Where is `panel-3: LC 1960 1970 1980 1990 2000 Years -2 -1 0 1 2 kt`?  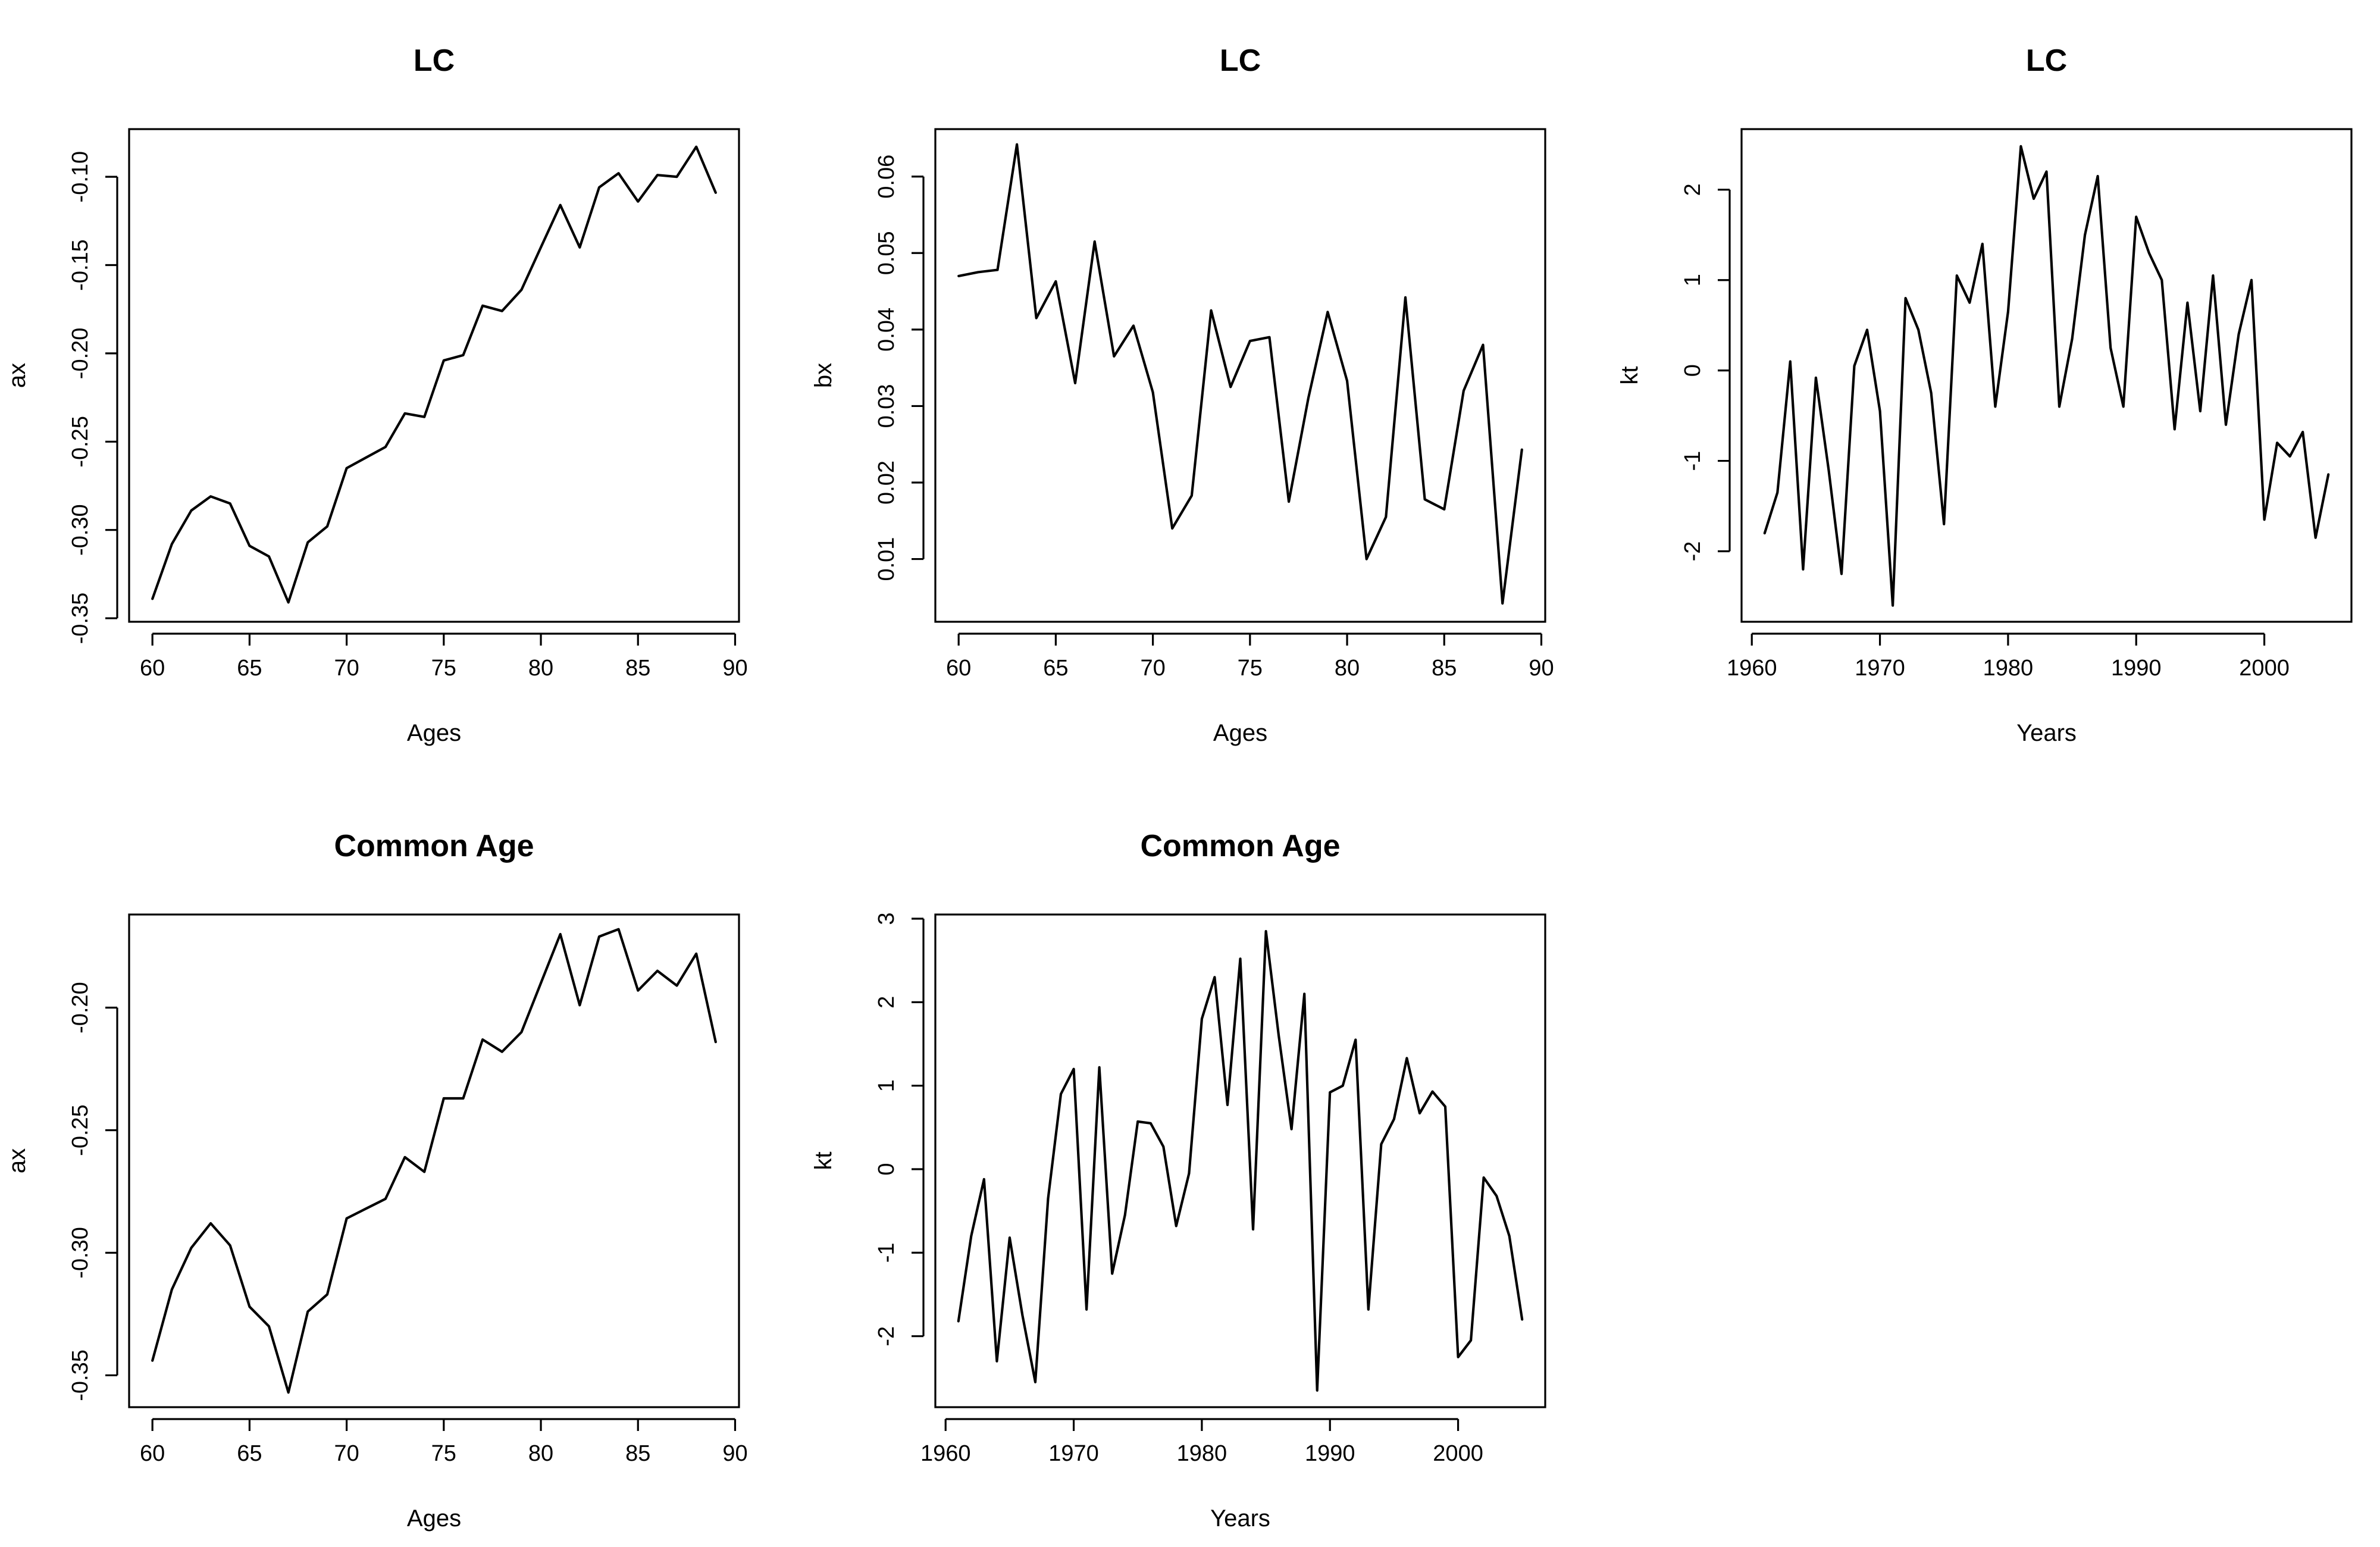
panel-3: LC 1960 1970 1980 1990 2000 Years -2 -1 0 1 2 kt is located at coordinates (1985, 394).